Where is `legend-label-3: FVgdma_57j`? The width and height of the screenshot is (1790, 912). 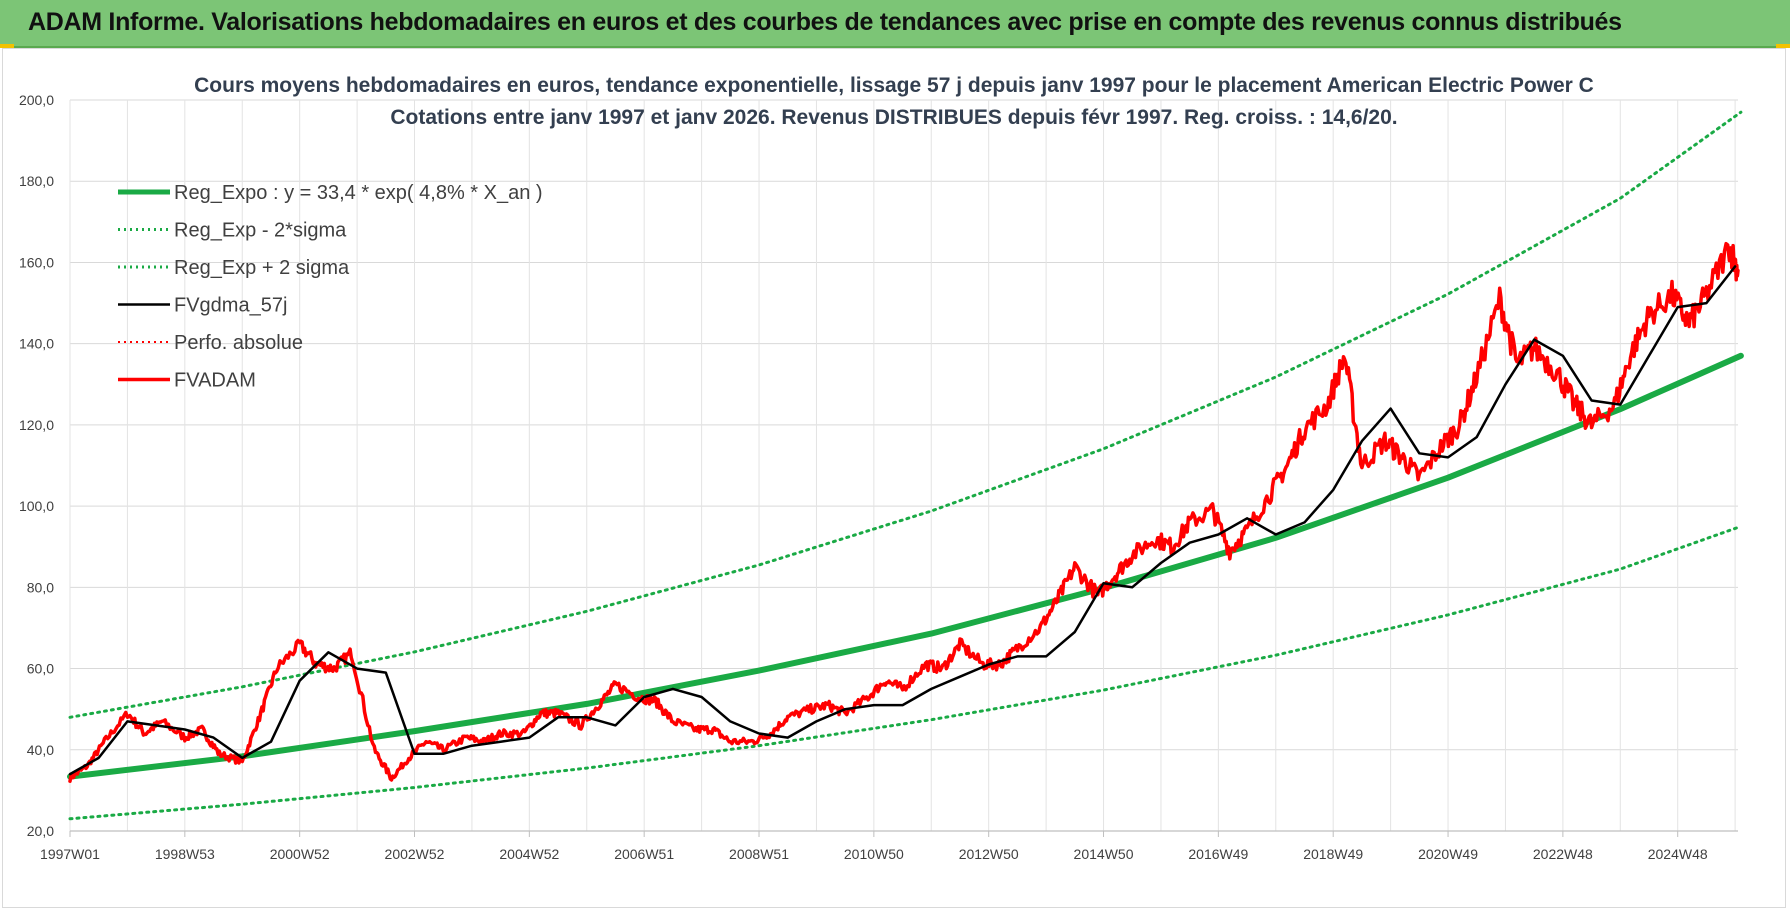
legend-label-3: FVgdma_57j is located at coordinates (230, 306).